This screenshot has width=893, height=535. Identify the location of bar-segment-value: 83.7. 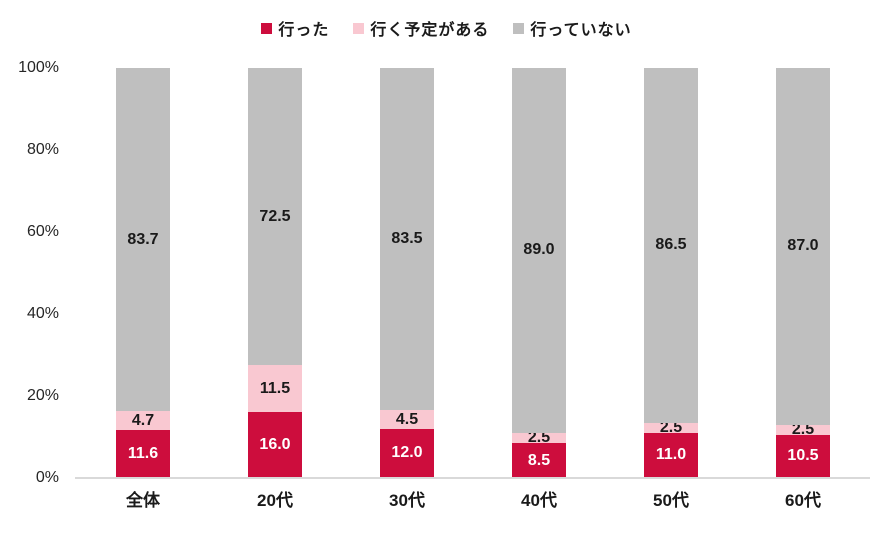
(143, 239).